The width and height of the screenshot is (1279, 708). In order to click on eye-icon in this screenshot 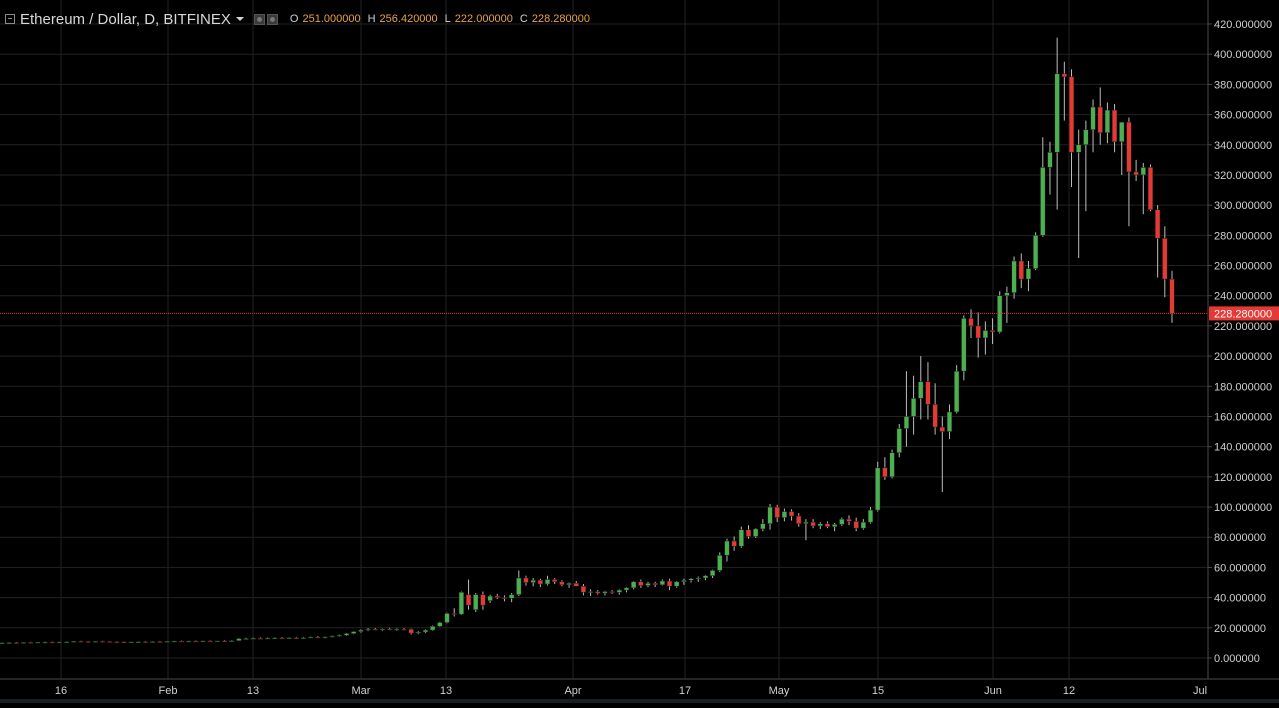, I will do `click(259, 19)`.